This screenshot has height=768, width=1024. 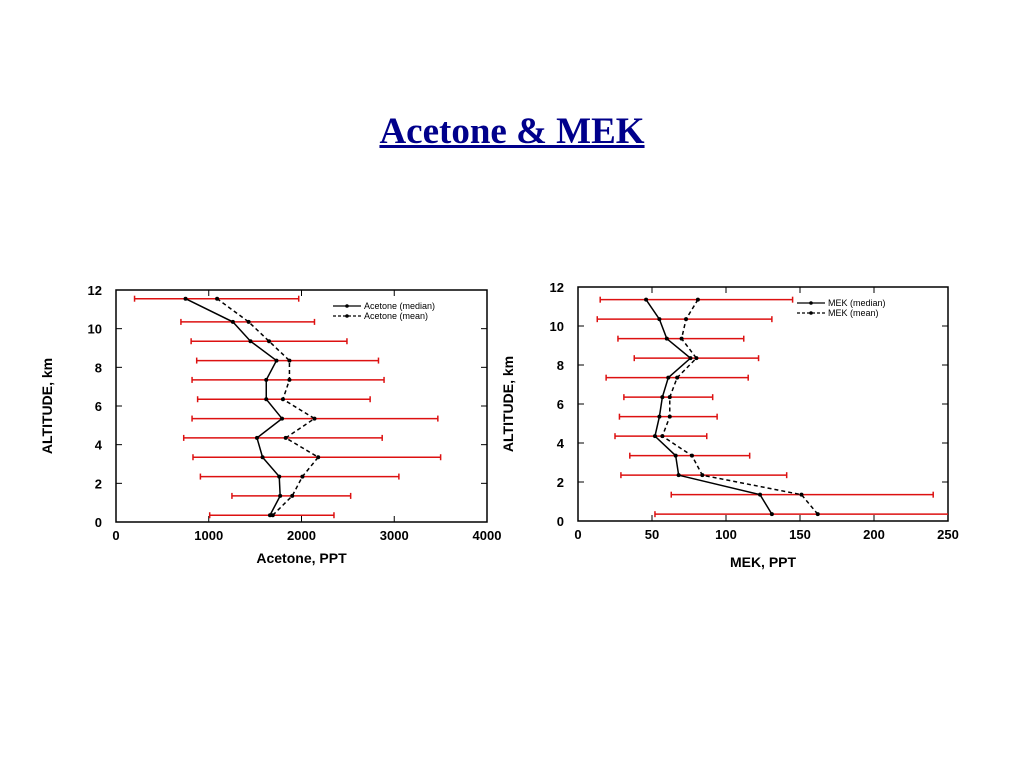 What do you see at coordinates (396, 316) in the screenshot?
I see `legend-entry: Acetone (mean)` at bounding box center [396, 316].